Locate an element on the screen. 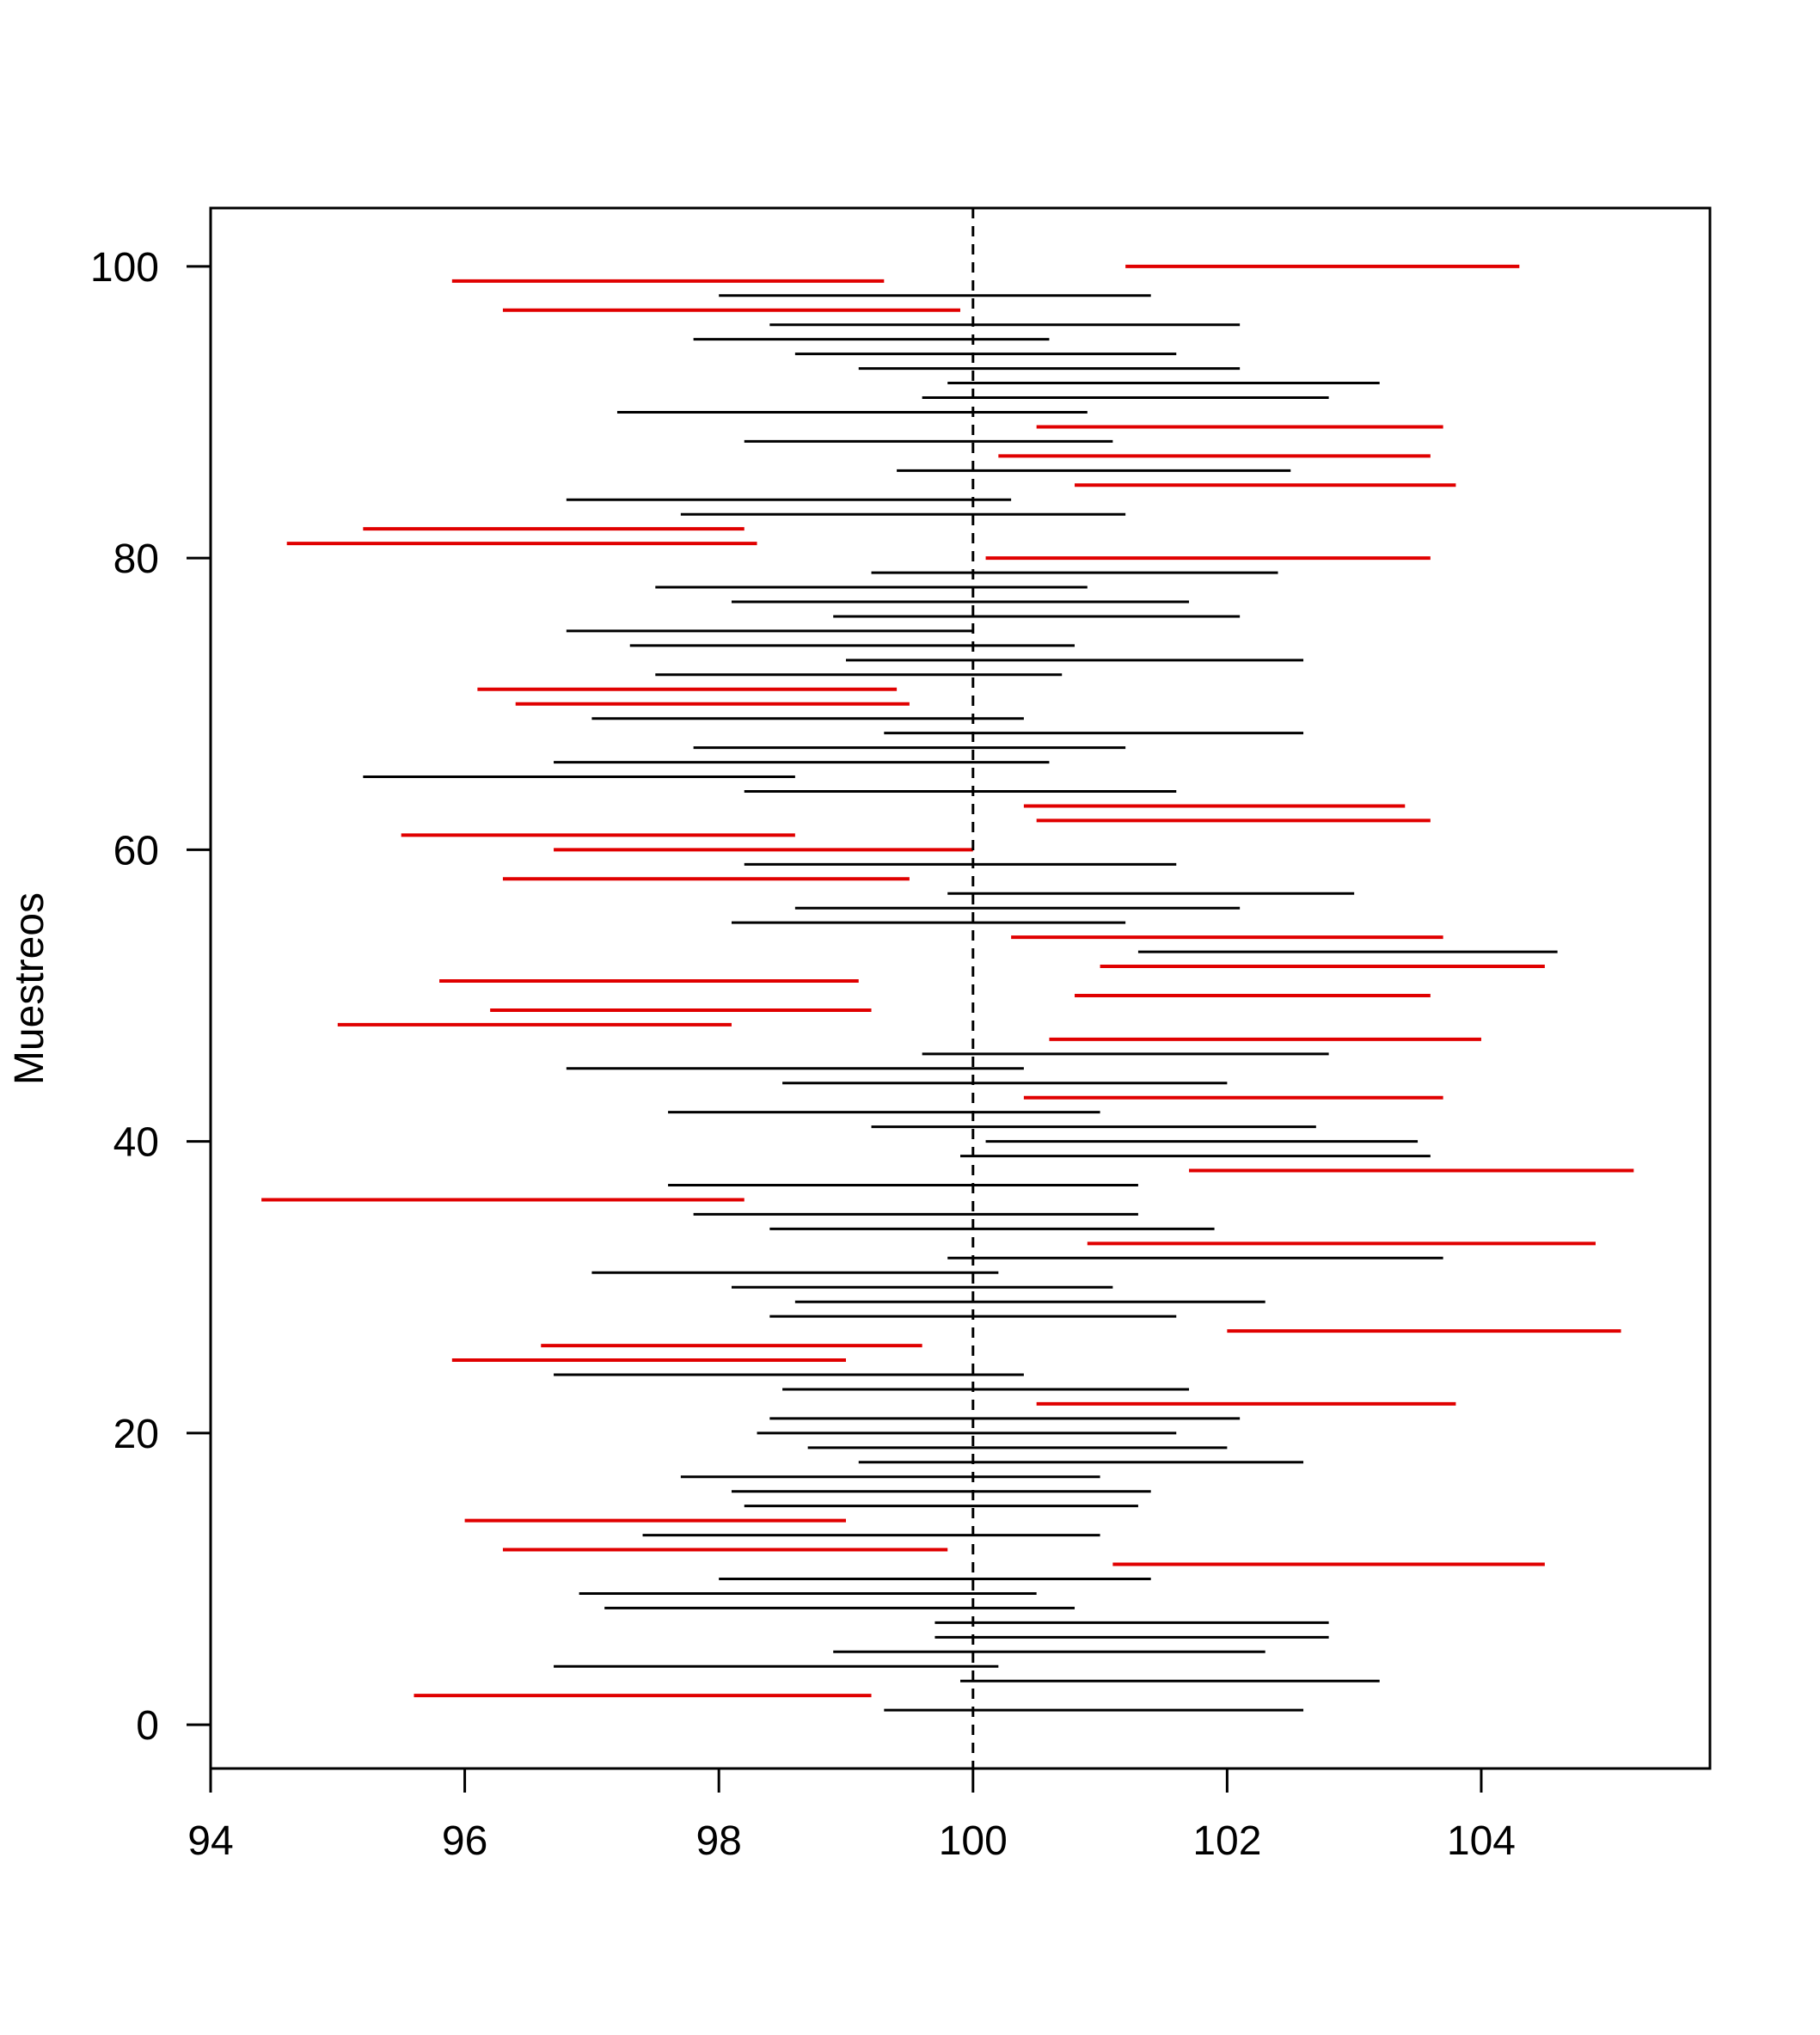 The width and height of the screenshot is (1820, 2035). x-axis: 94 96 98 100 102 104 is located at coordinates (851, 1815).